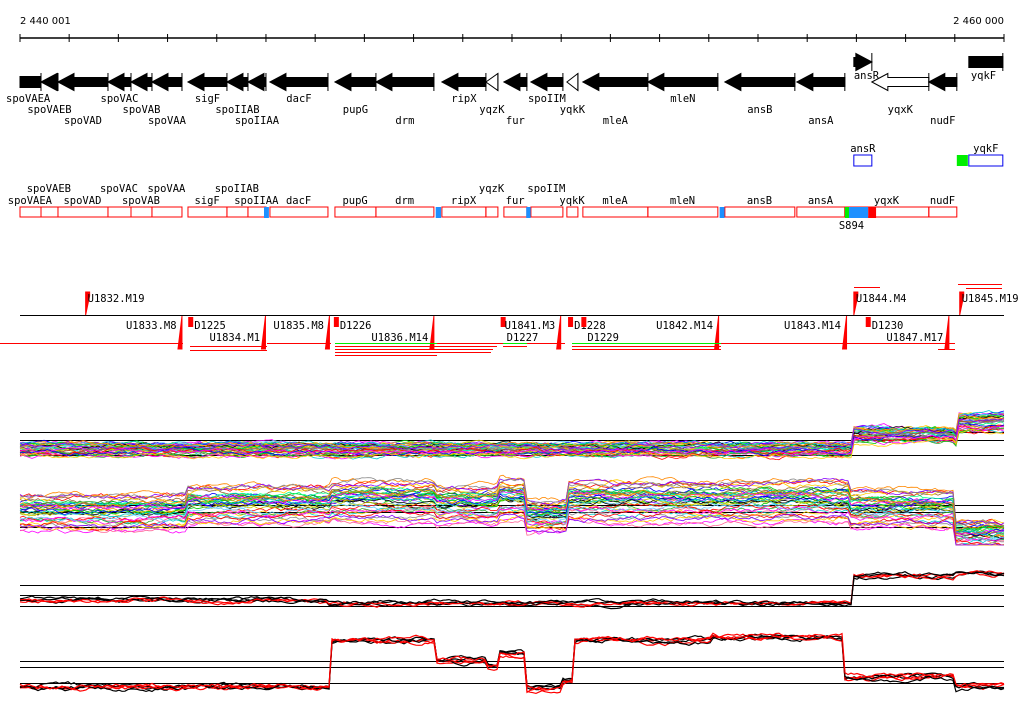 The image size is (1024, 714). I want to click on reverse-unit-mleA: mleA, so click(615, 206).